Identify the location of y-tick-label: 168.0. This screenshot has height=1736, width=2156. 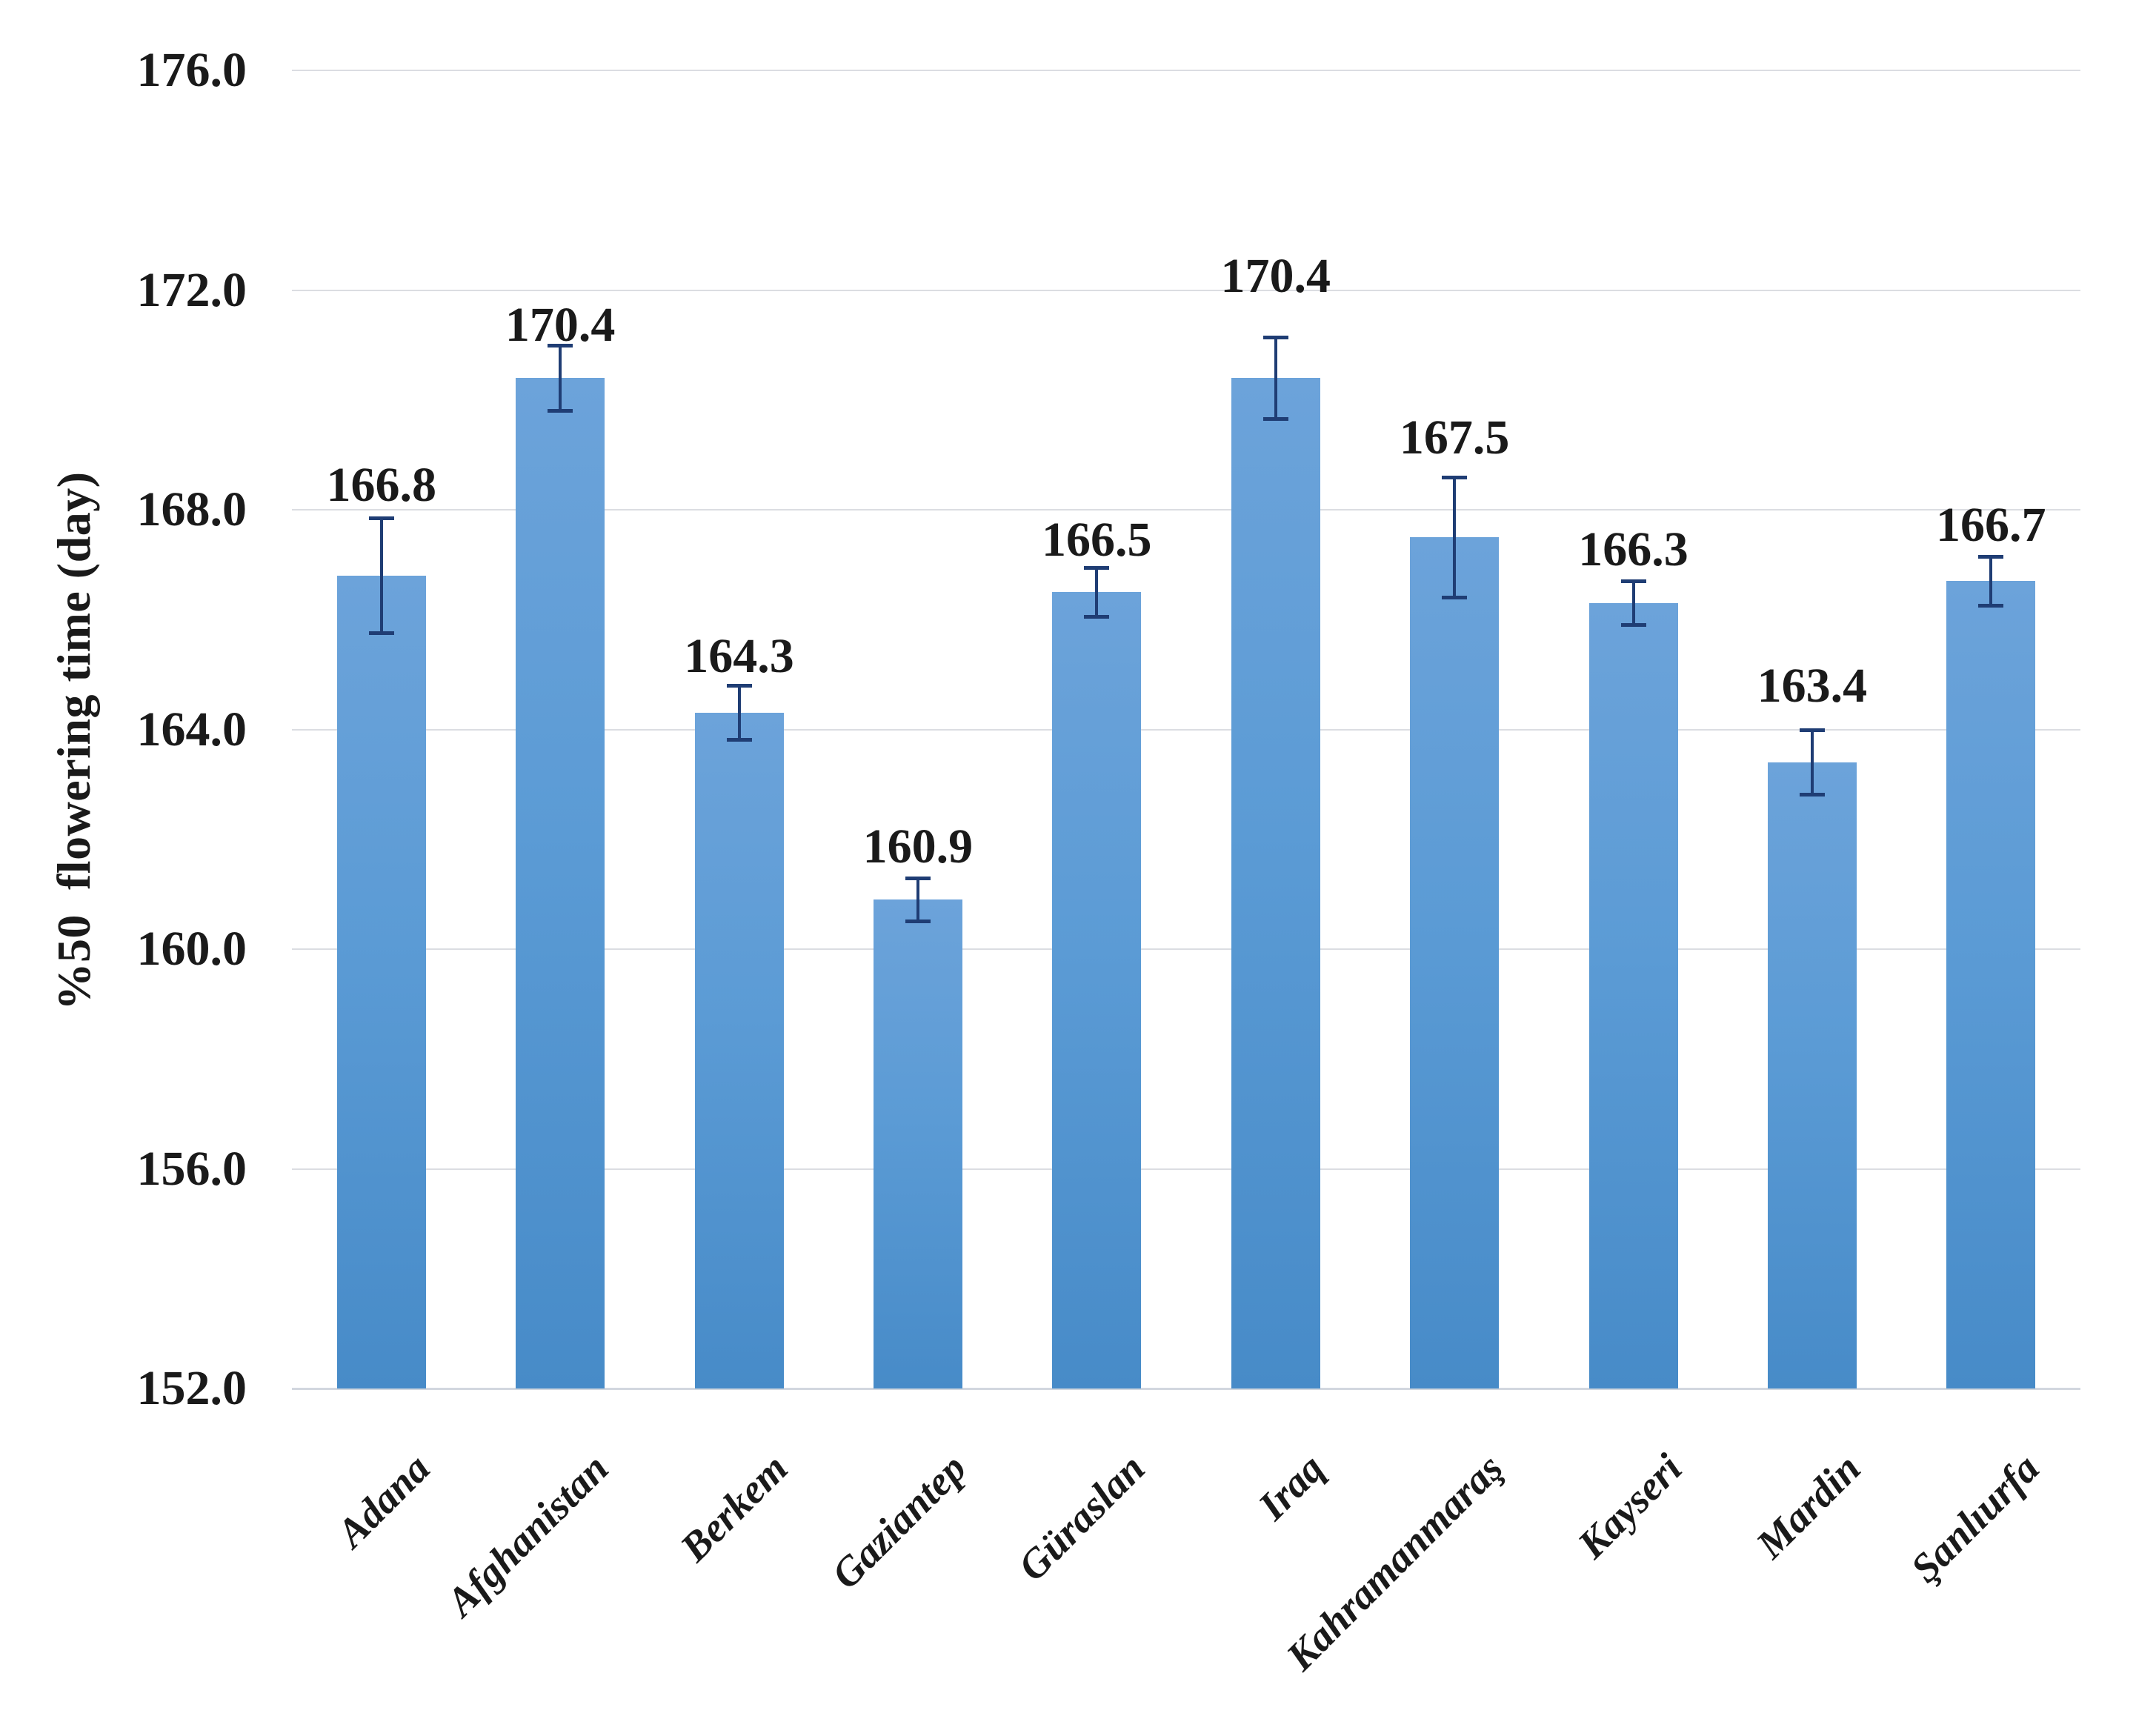
(191, 509).